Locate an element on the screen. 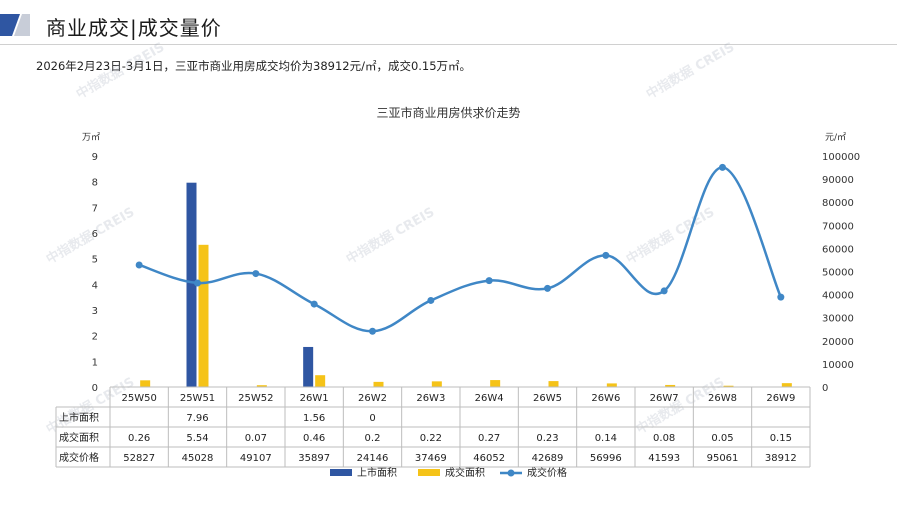  table-row-header: 成交面积 is located at coordinates (79, 437).